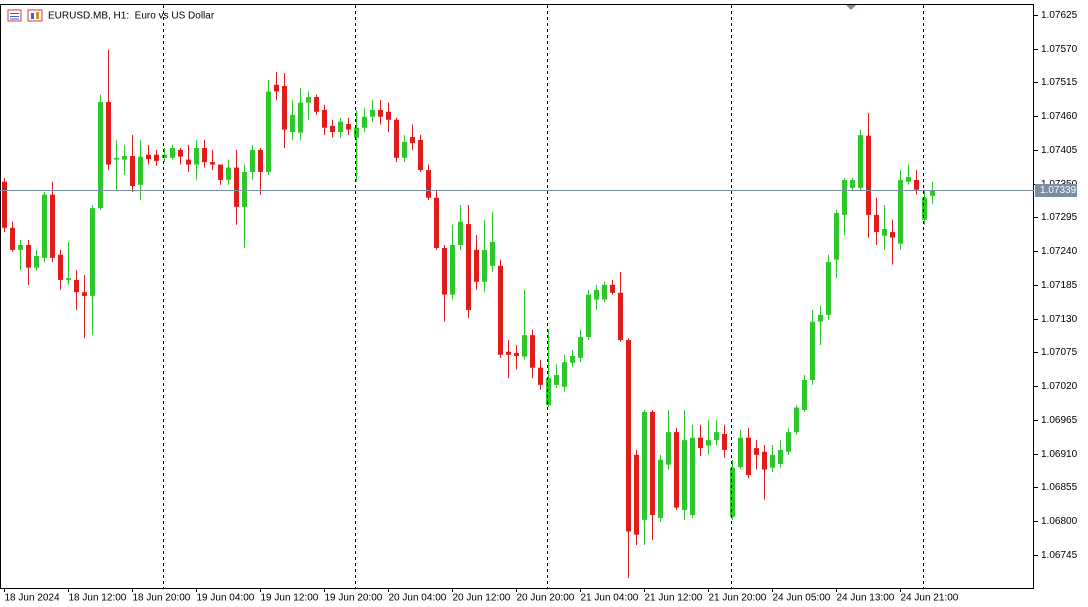 Image resolution: width=1088 pixels, height=607 pixels. What do you see at coordinates (226, 598) in the screenshot?
I see `x-tick-label: 19 Jun 04:00` at bounding box center [226, 598].